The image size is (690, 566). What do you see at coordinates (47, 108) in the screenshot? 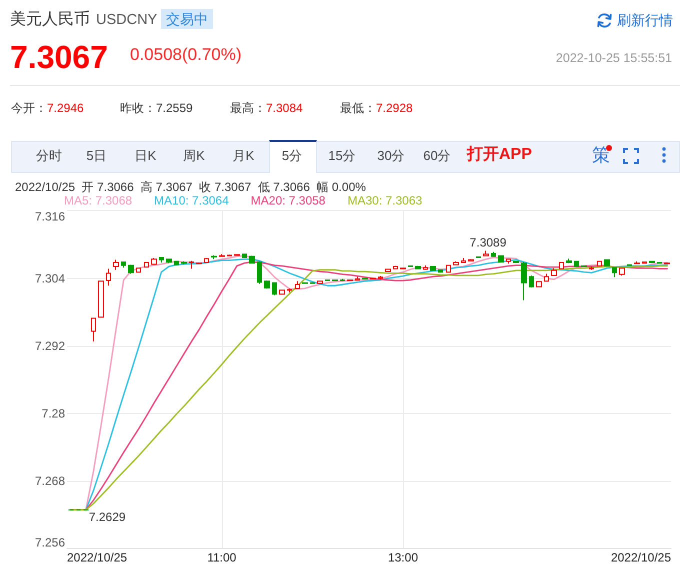
I see `text: 今开：7.2946` at bounding box center [47, 108].